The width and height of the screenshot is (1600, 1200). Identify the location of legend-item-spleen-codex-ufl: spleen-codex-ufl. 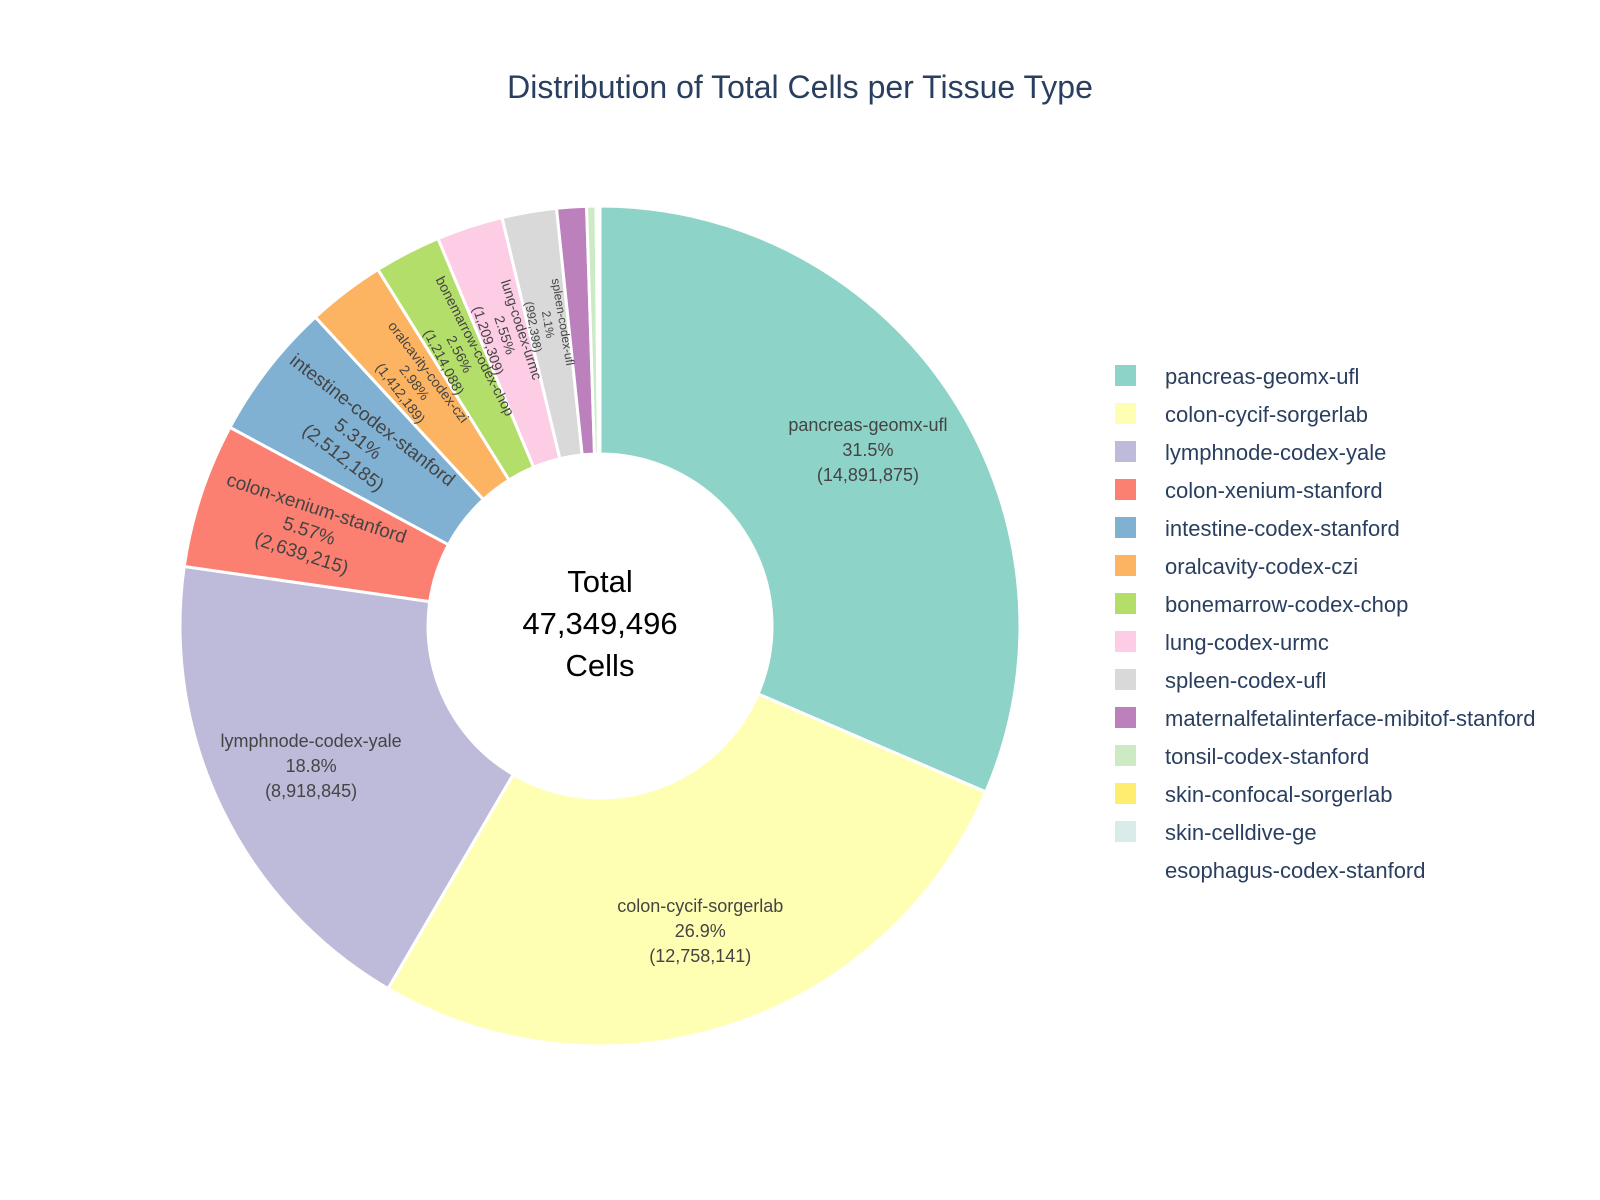
(1220, 680).